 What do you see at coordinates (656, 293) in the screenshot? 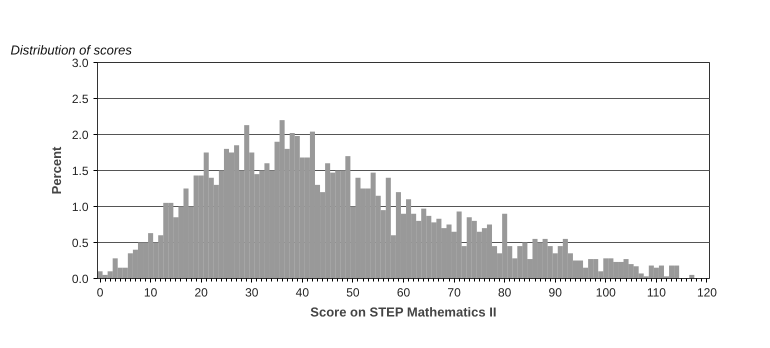
I see `x-tick-label: 110` at bounding box center [656, 293].